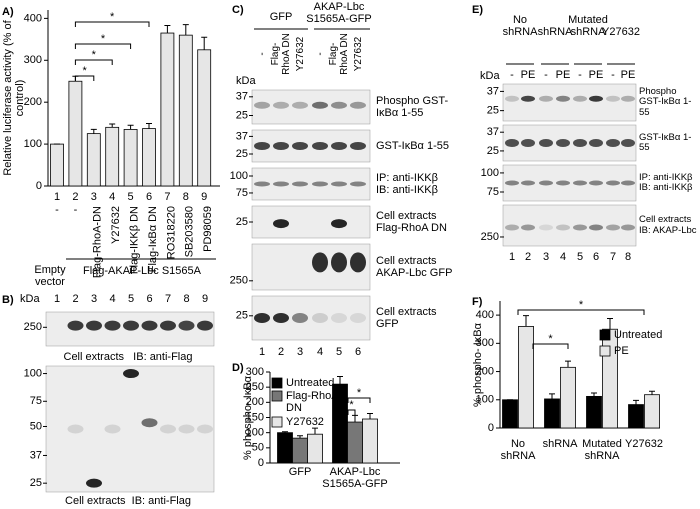 This screenshot has height=509, width=700. Describe the element at coordinates (57, 210) in the screenshot. I see `x-category-label: -` at that location.